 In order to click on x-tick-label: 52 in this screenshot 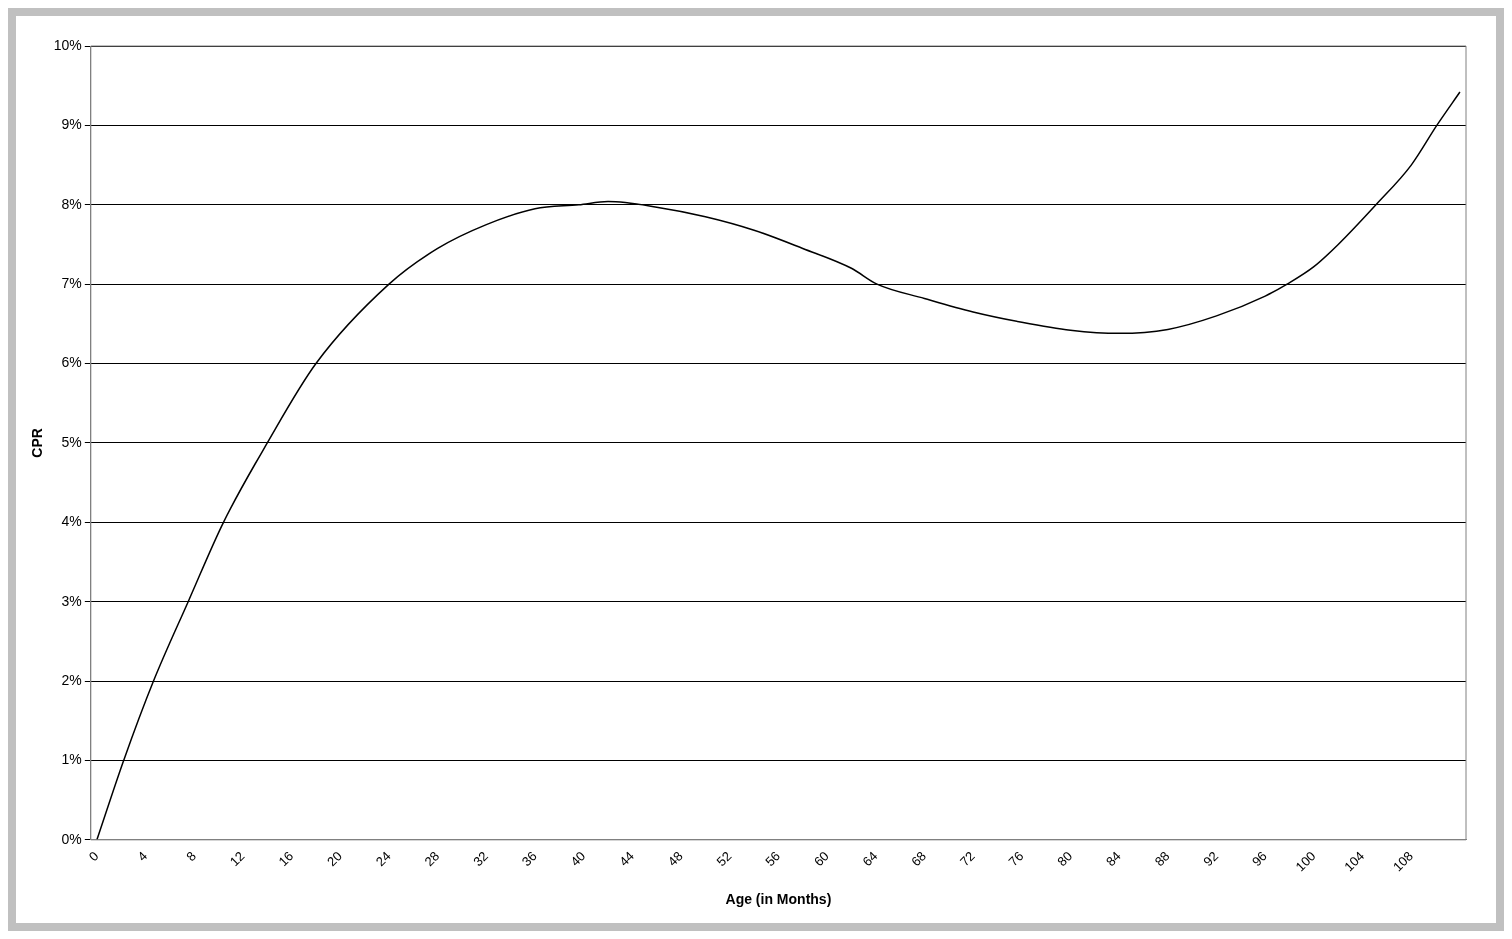, I will do `click(724, 859)`.